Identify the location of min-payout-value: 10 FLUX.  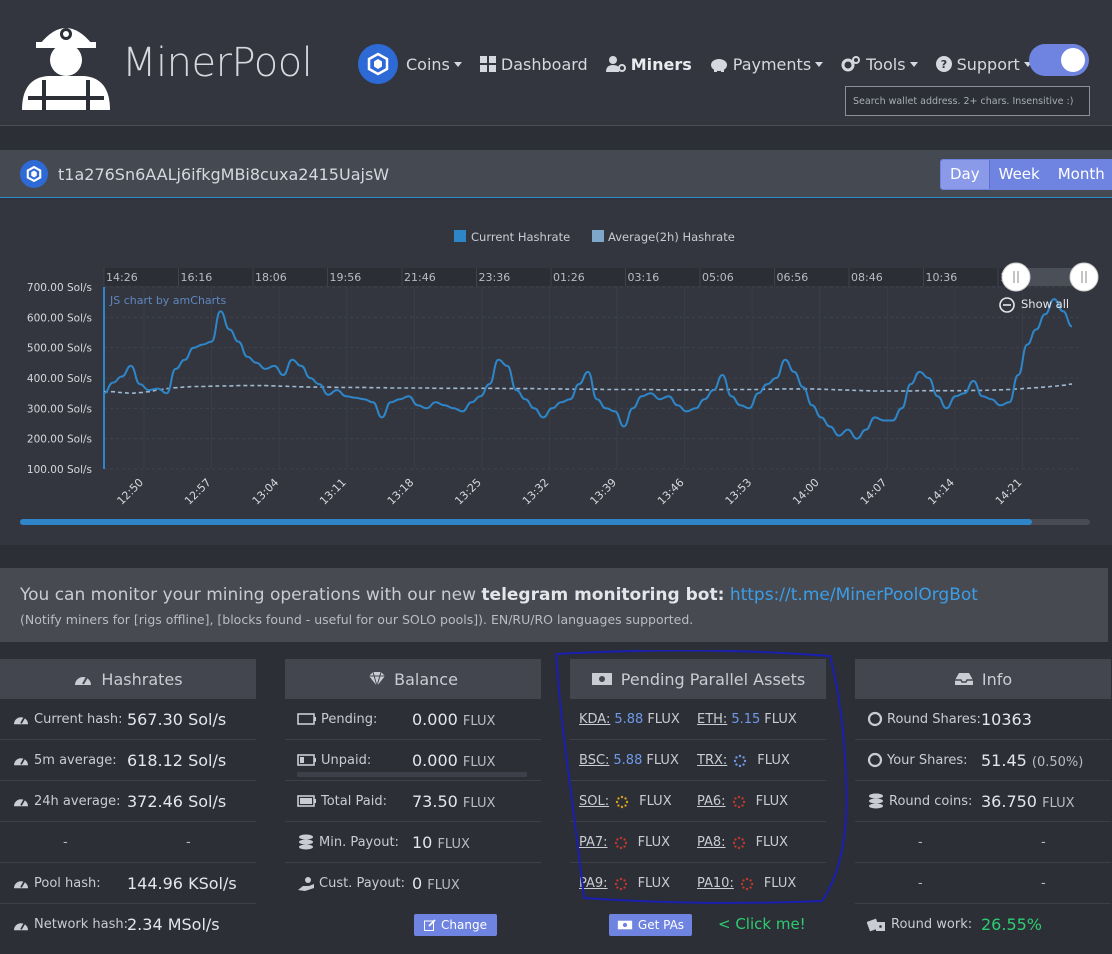
(441, 842).